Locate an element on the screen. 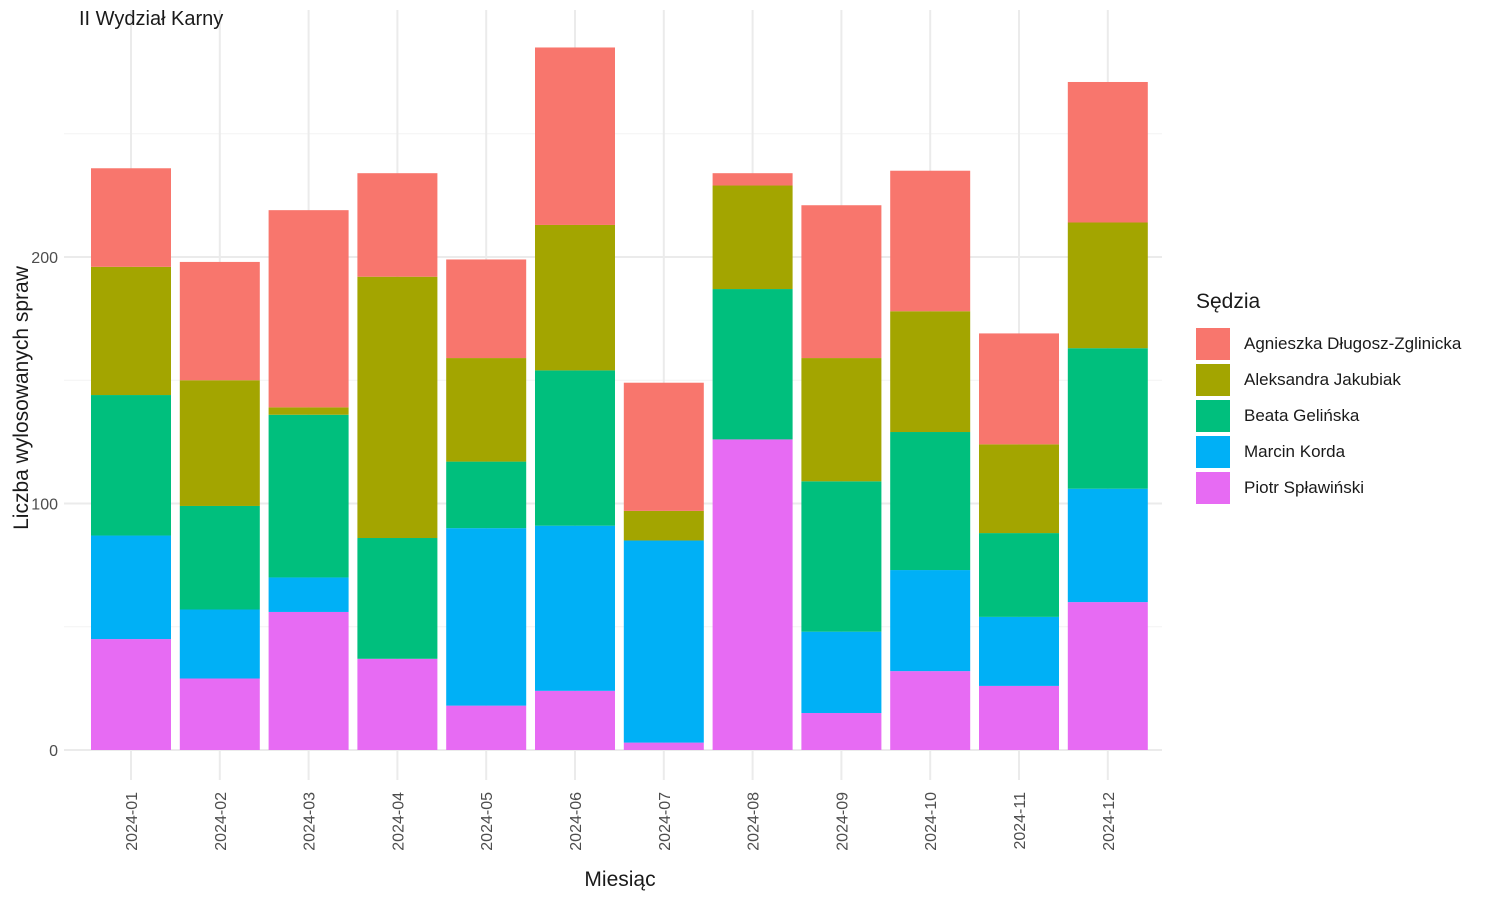 The height and width of the screenshot is (900, 1500). x-tick-label: 2024-08 is located at coordinates (754, 821).